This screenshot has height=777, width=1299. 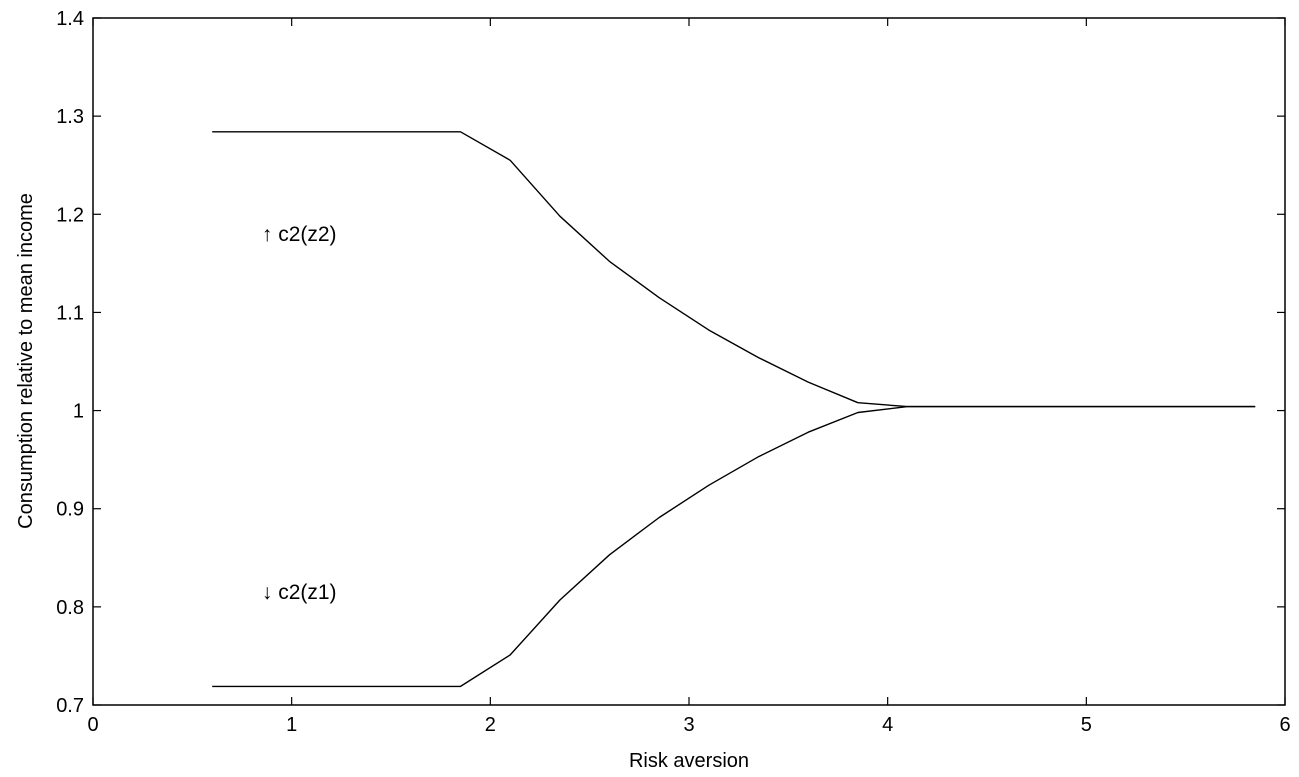 What do you see at coordinates (70, 608) in the screenshot?
I see `y-tick-label: 0.8` at bounding box center [70, 608].